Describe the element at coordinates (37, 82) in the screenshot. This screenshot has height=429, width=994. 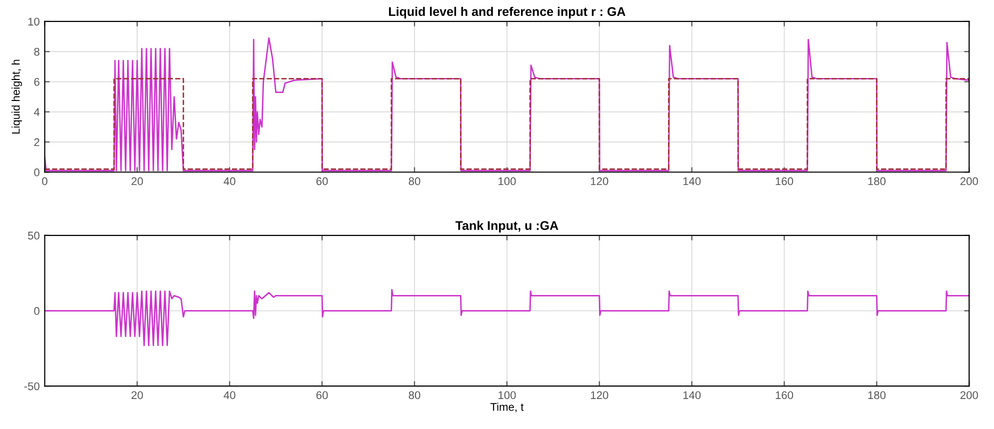
I see `y-tick-label: 6` at that location.